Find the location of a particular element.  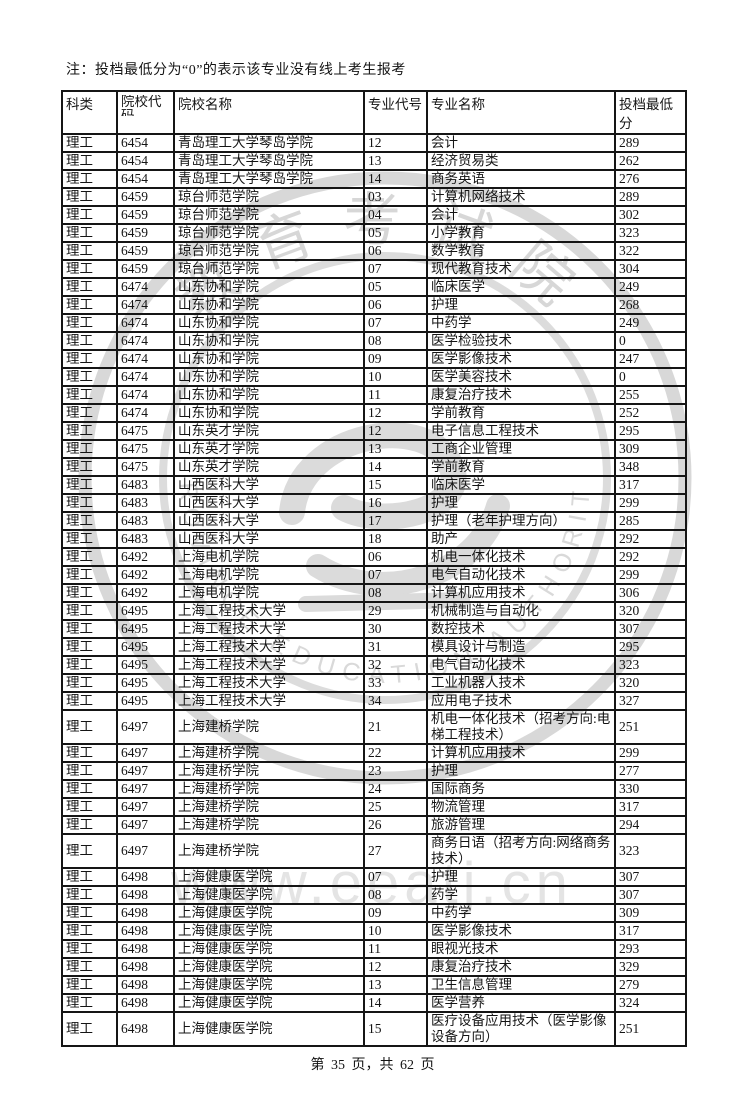

table-row: 理工 6498 上海健康医学院 14 医学营养 324 is located at coordinates (374, 1003).